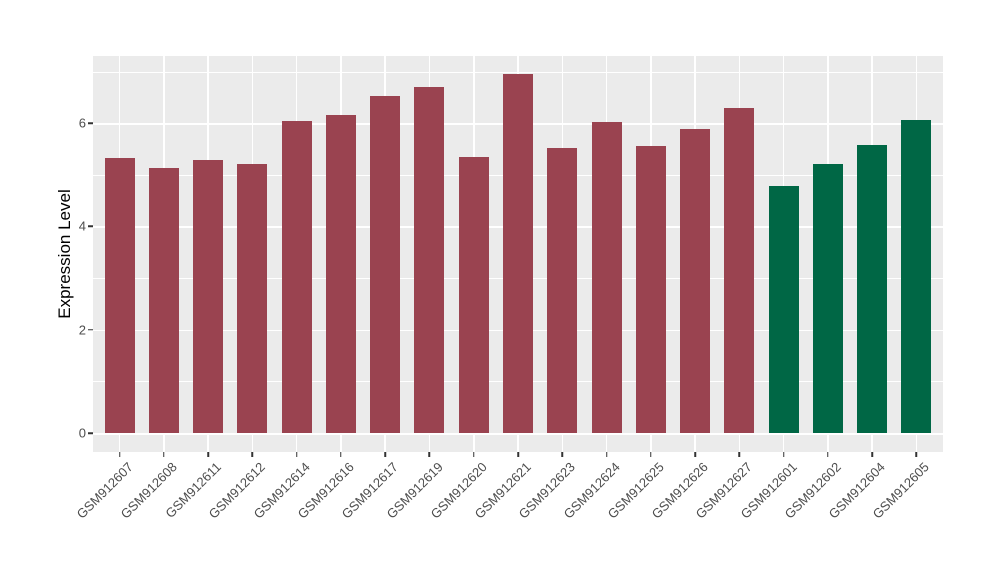 The height and width of the screenshot is (580, 1000). Describe the element at coordinates (872, 289) in the screenshot. I see `bar-GSM912604` at that location.